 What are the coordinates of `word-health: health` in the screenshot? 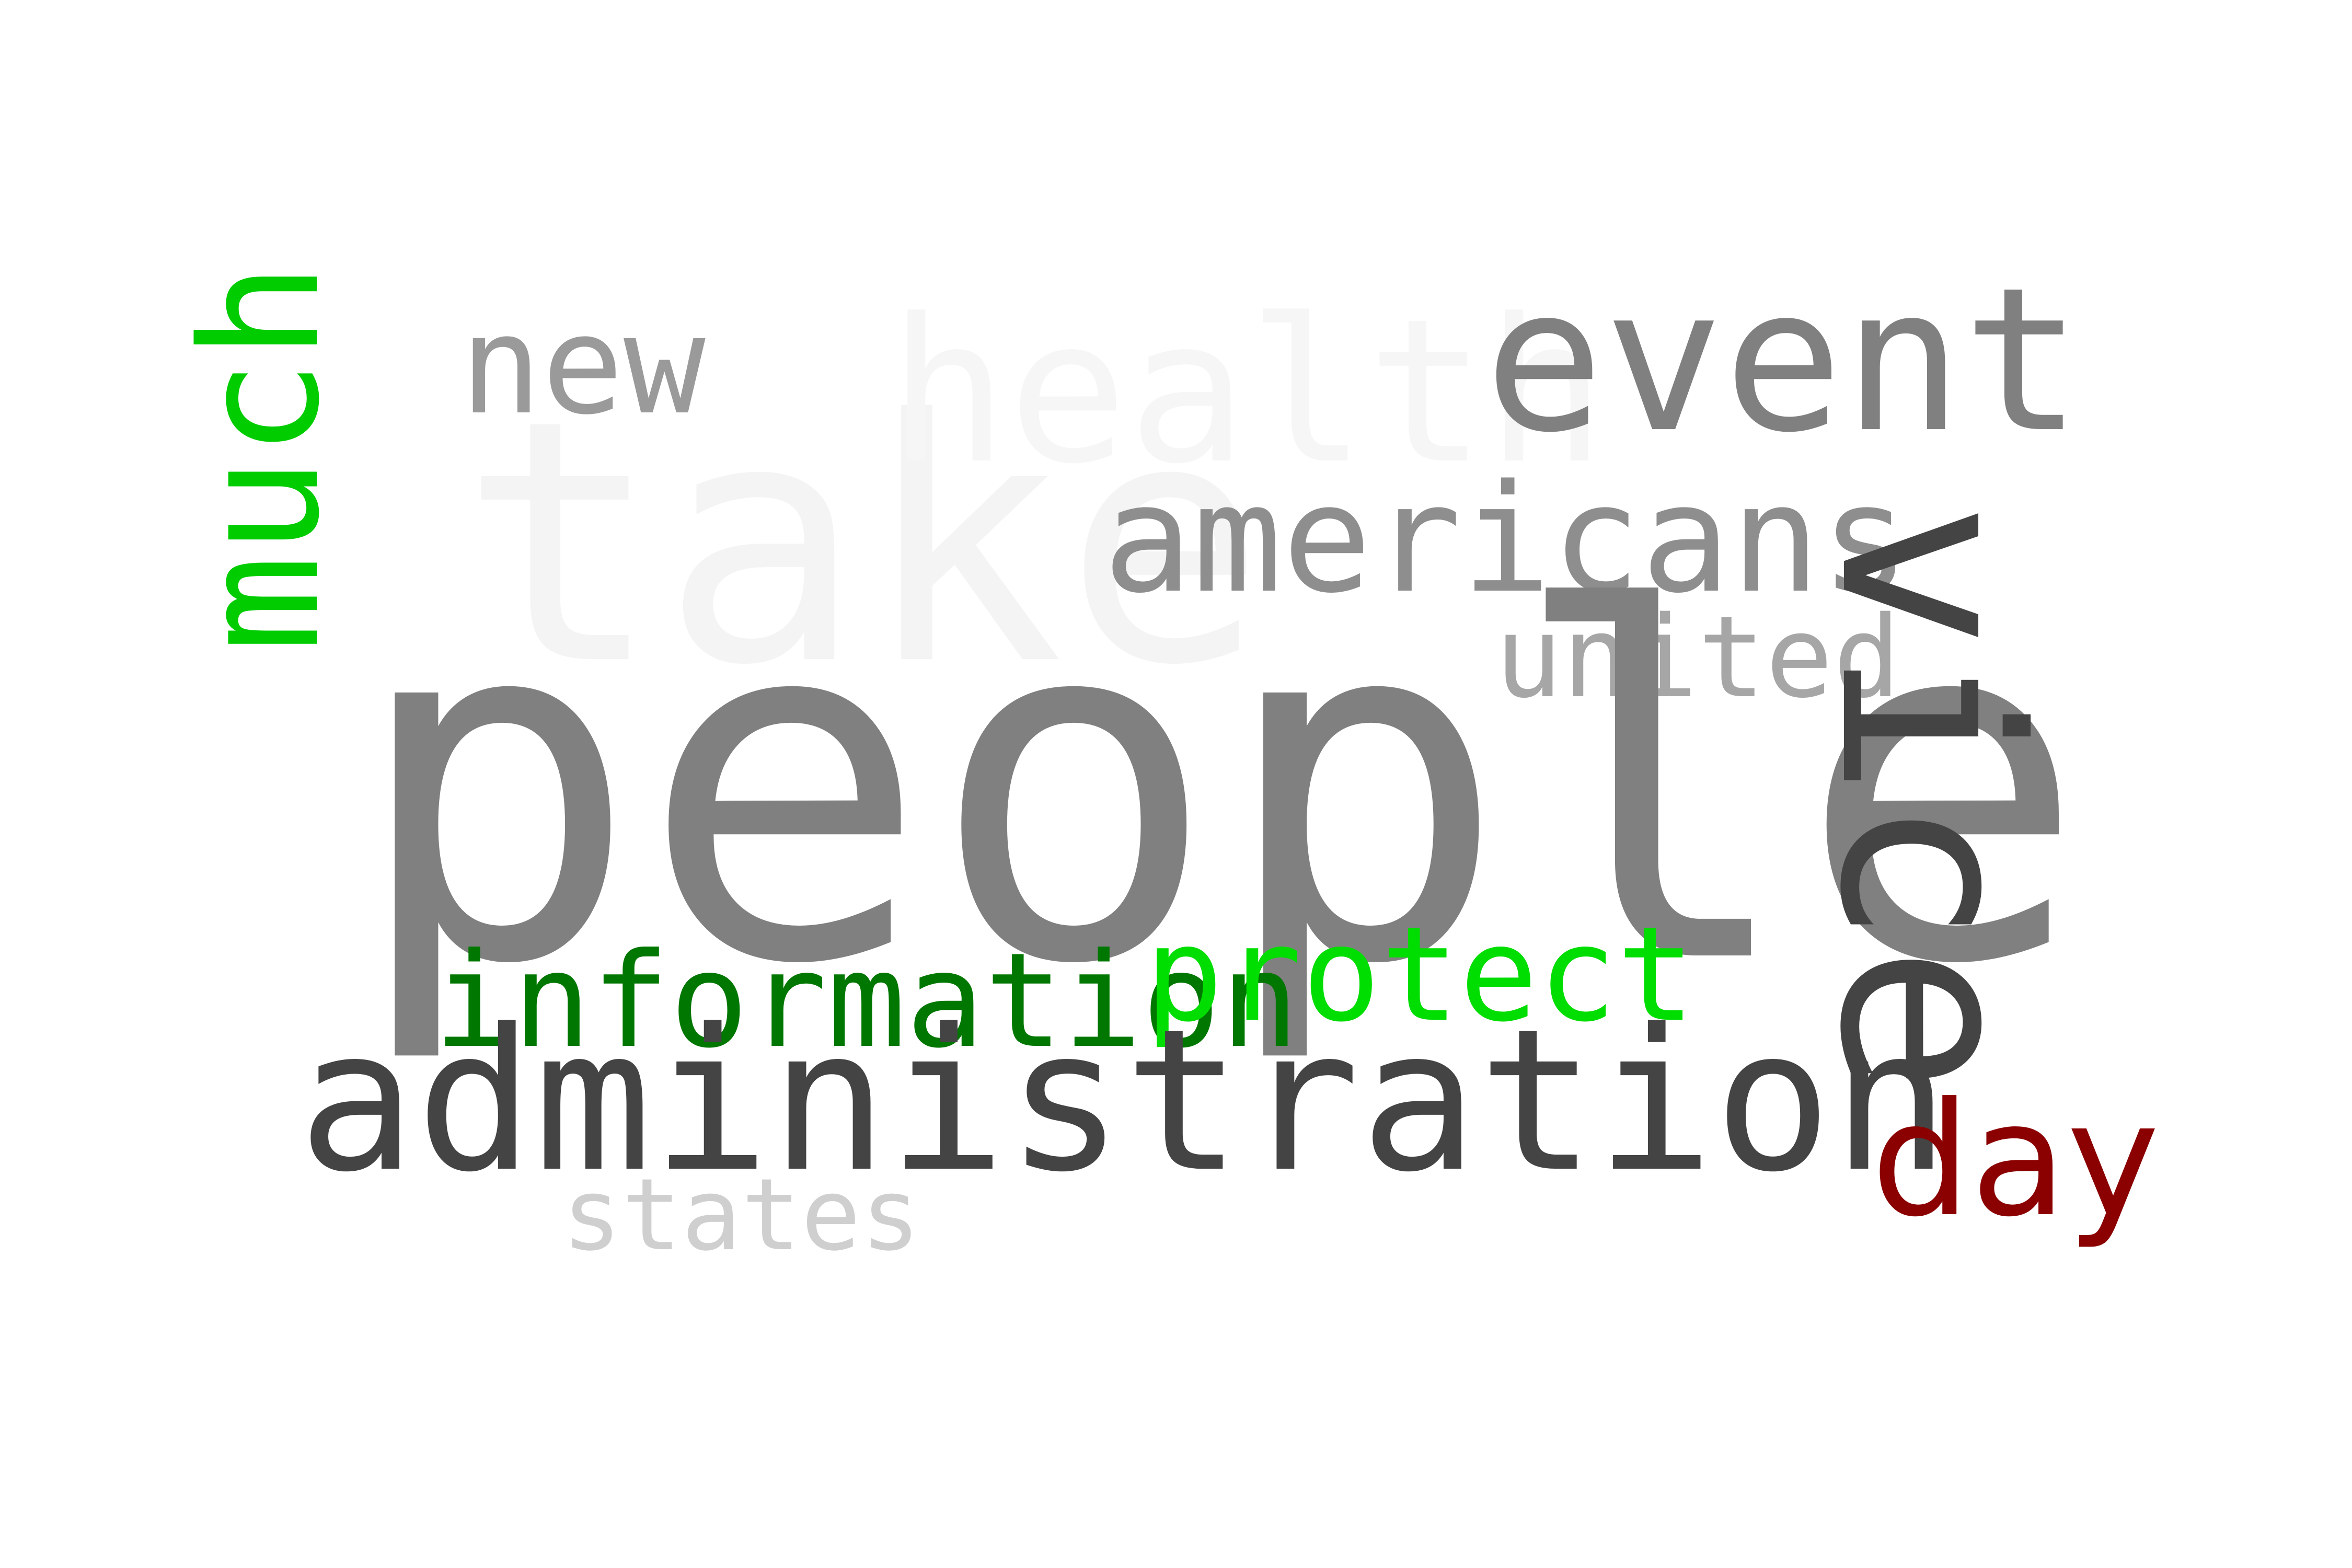 It's located at (1247, 392).